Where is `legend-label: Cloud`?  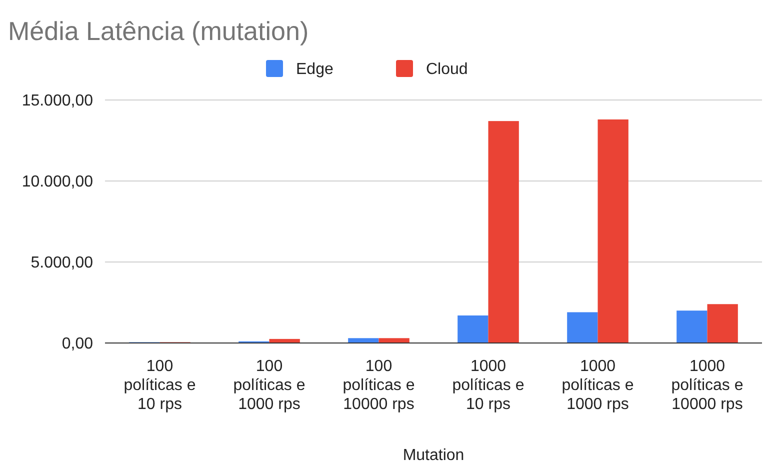
legend-label: Cloud is located at coordinates (447, 69).